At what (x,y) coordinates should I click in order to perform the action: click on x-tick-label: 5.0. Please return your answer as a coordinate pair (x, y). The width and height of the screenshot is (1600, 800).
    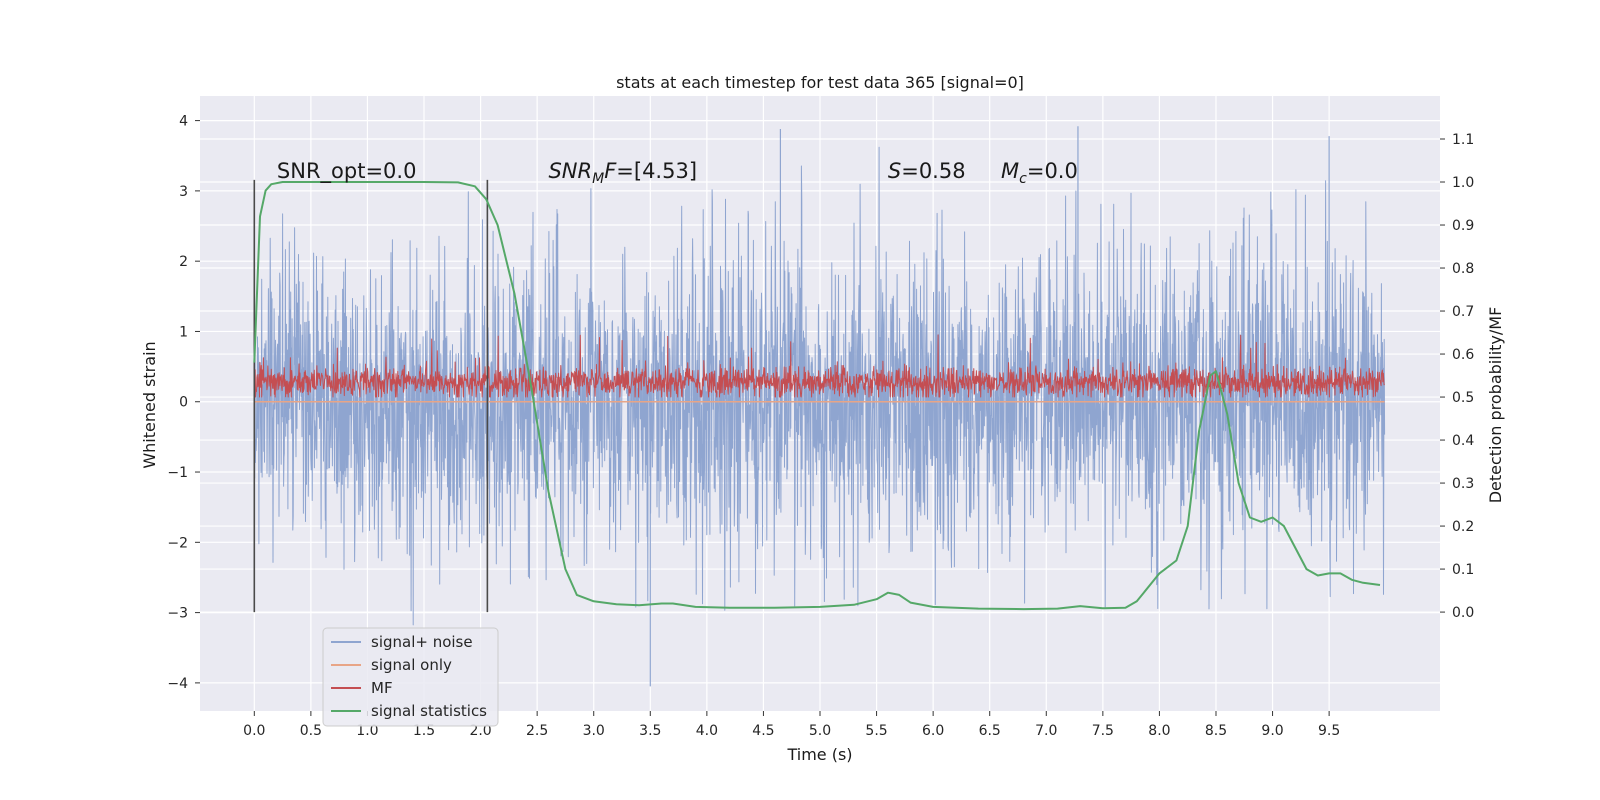
    Looking at the image, I should click on (820, 731).